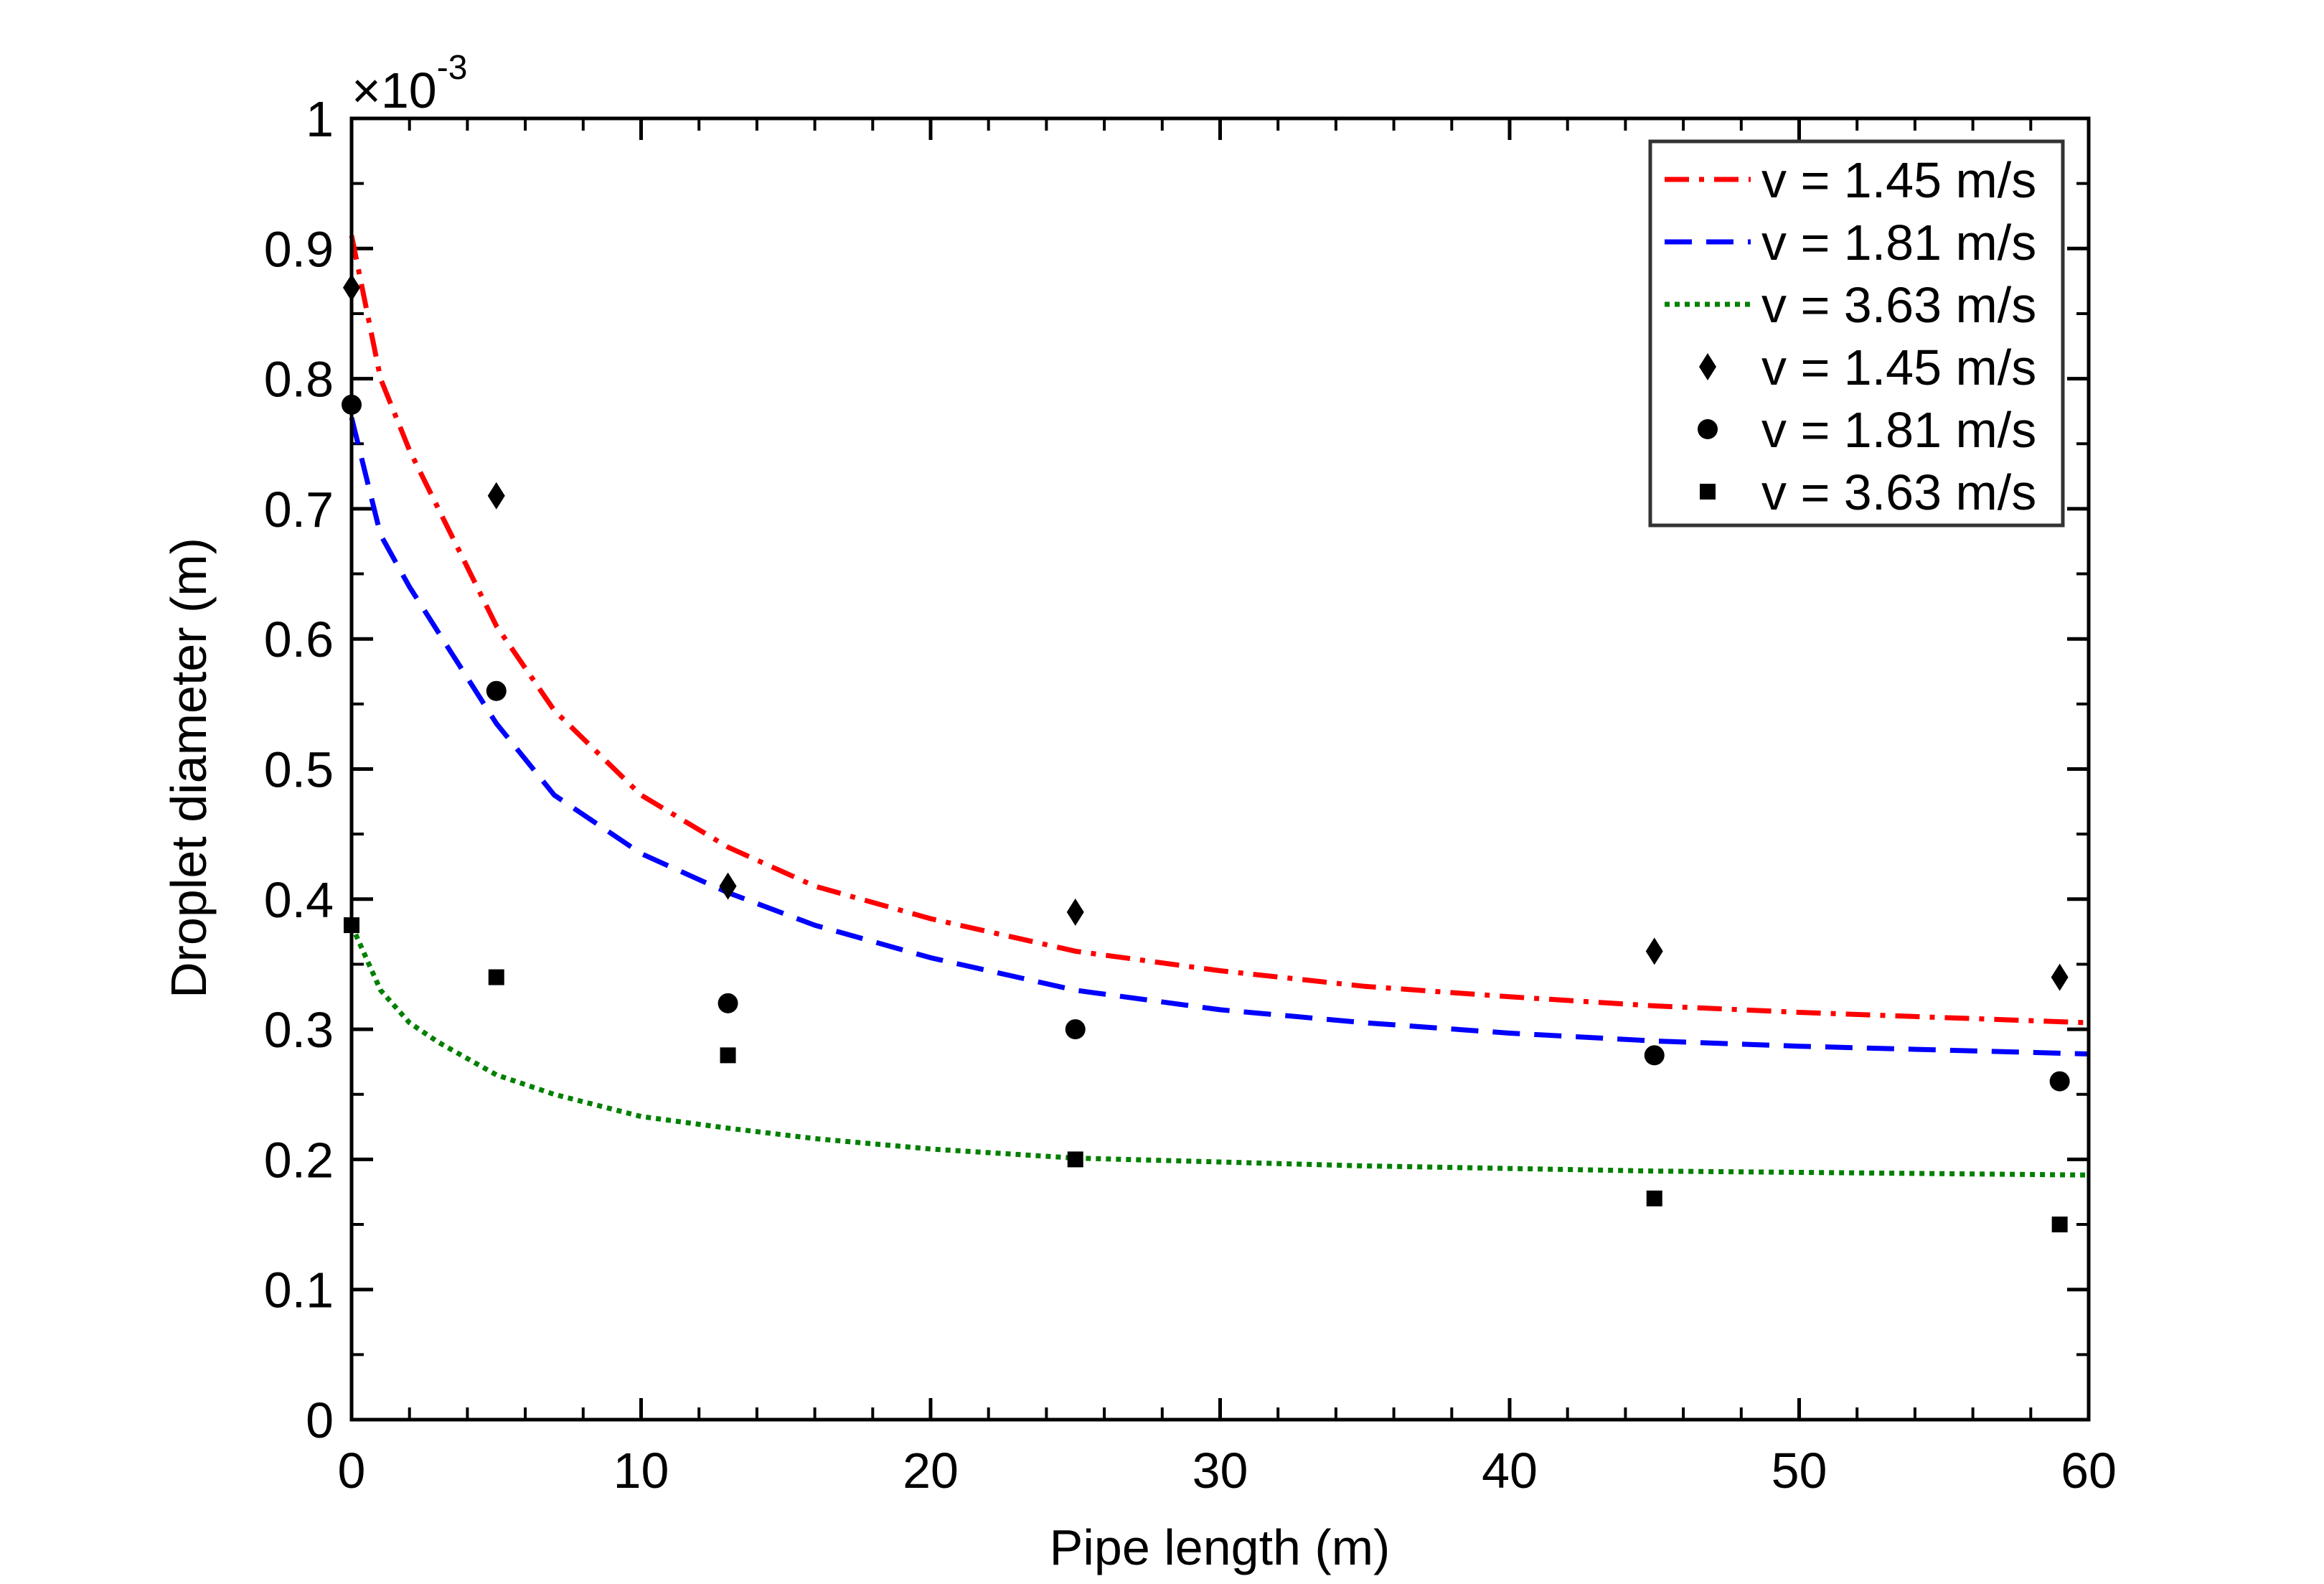 The height and width of the screenshot is (1584, 2324). What do you see at coordinates (299, 770) in the screenshot?
I see `y-tick-label: 0.5` at bounding box center [299, 770].